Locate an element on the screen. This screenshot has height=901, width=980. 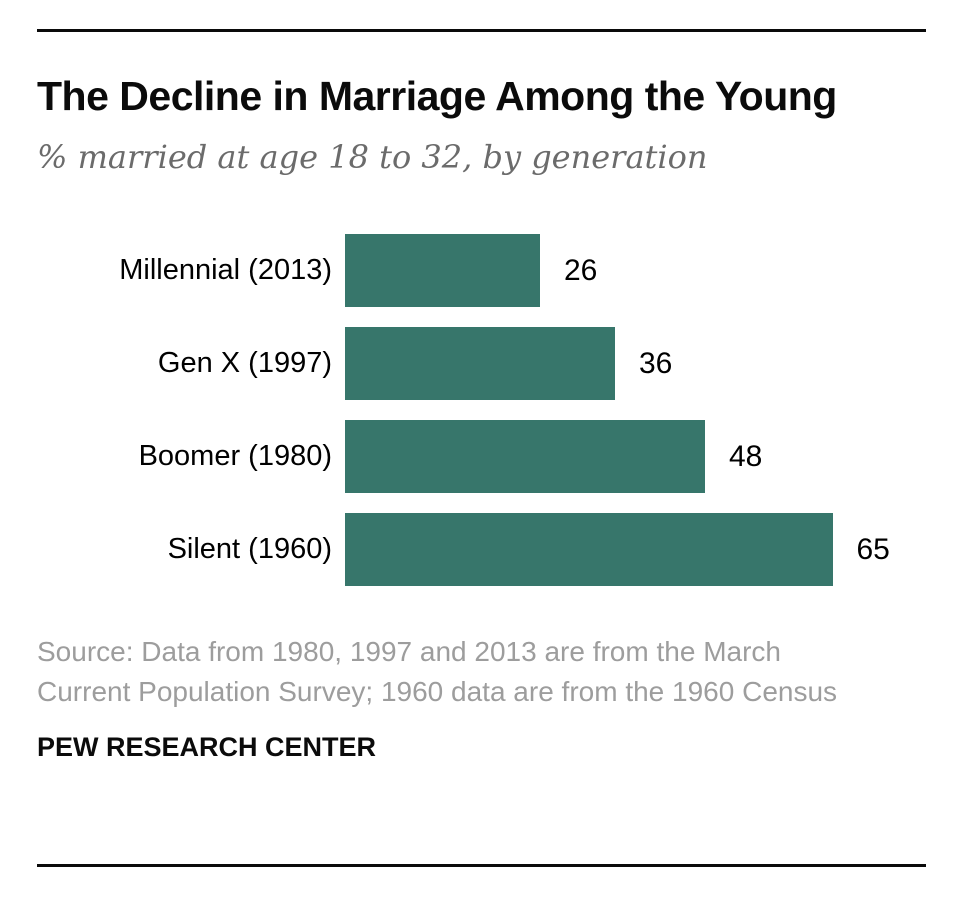
bar-row: Millennial (2013) 26 is located at coordinates (490, 271).